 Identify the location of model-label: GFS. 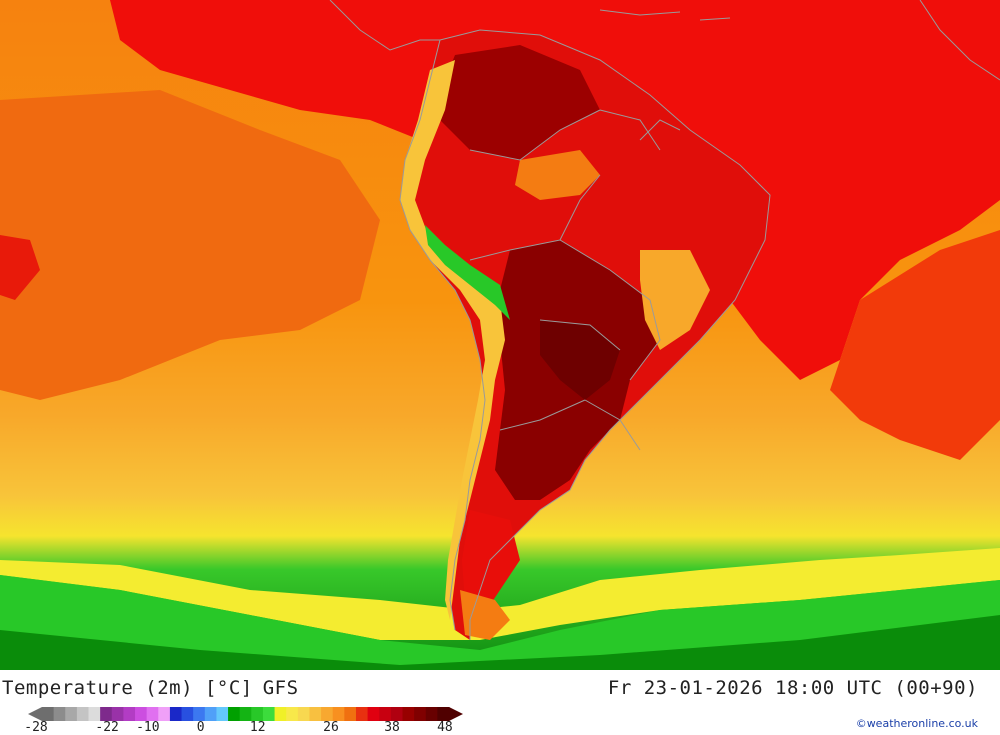
(280, 688).